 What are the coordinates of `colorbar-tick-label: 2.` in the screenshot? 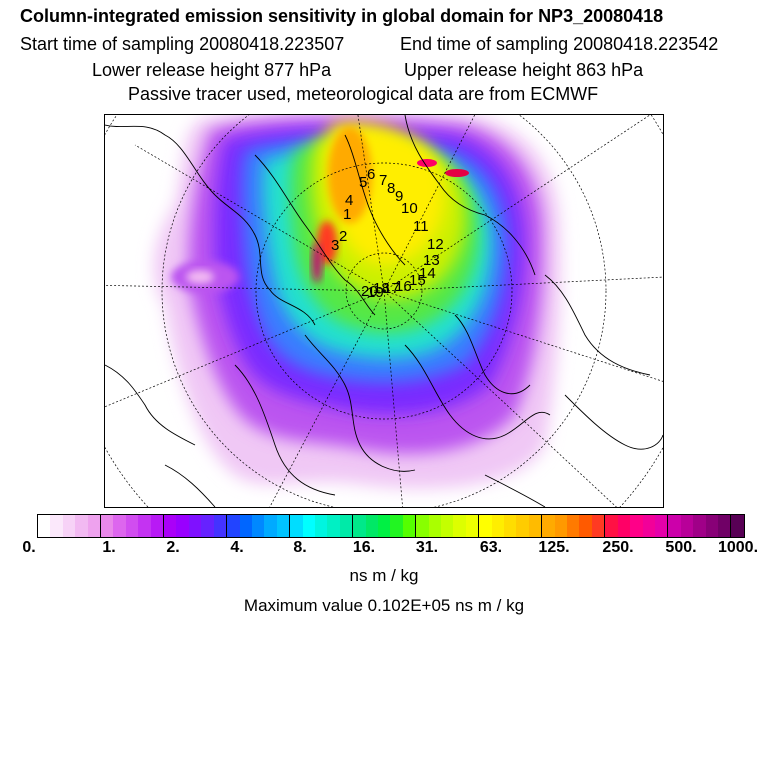 It's located at (173, 547).